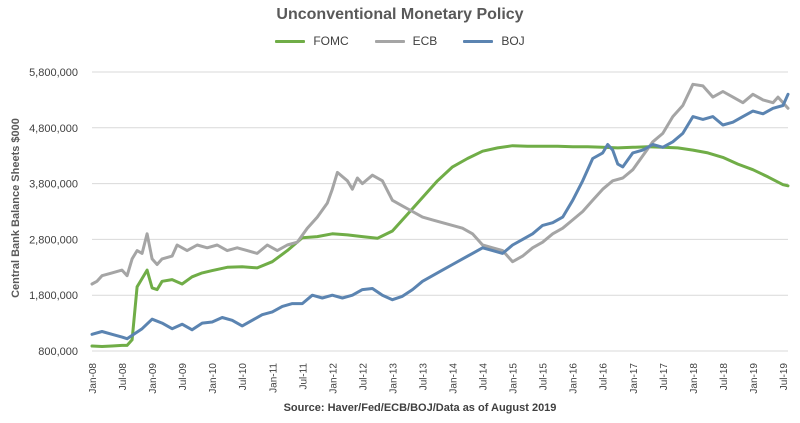 Image resolution: width=800 pixels, height=423 pixels. Describe the element at coordinates (53, 185) in the screenshot. I see `y-tick-label: 3,800,000` at that location.